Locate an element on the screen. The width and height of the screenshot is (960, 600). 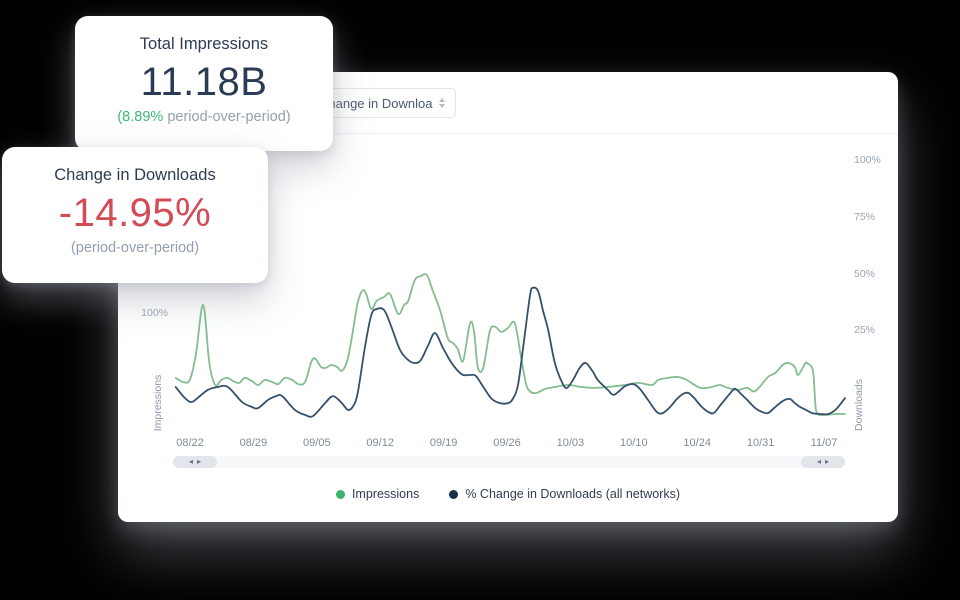
metric-select-value: Change in Downloads is located at coordinates (376, 103).